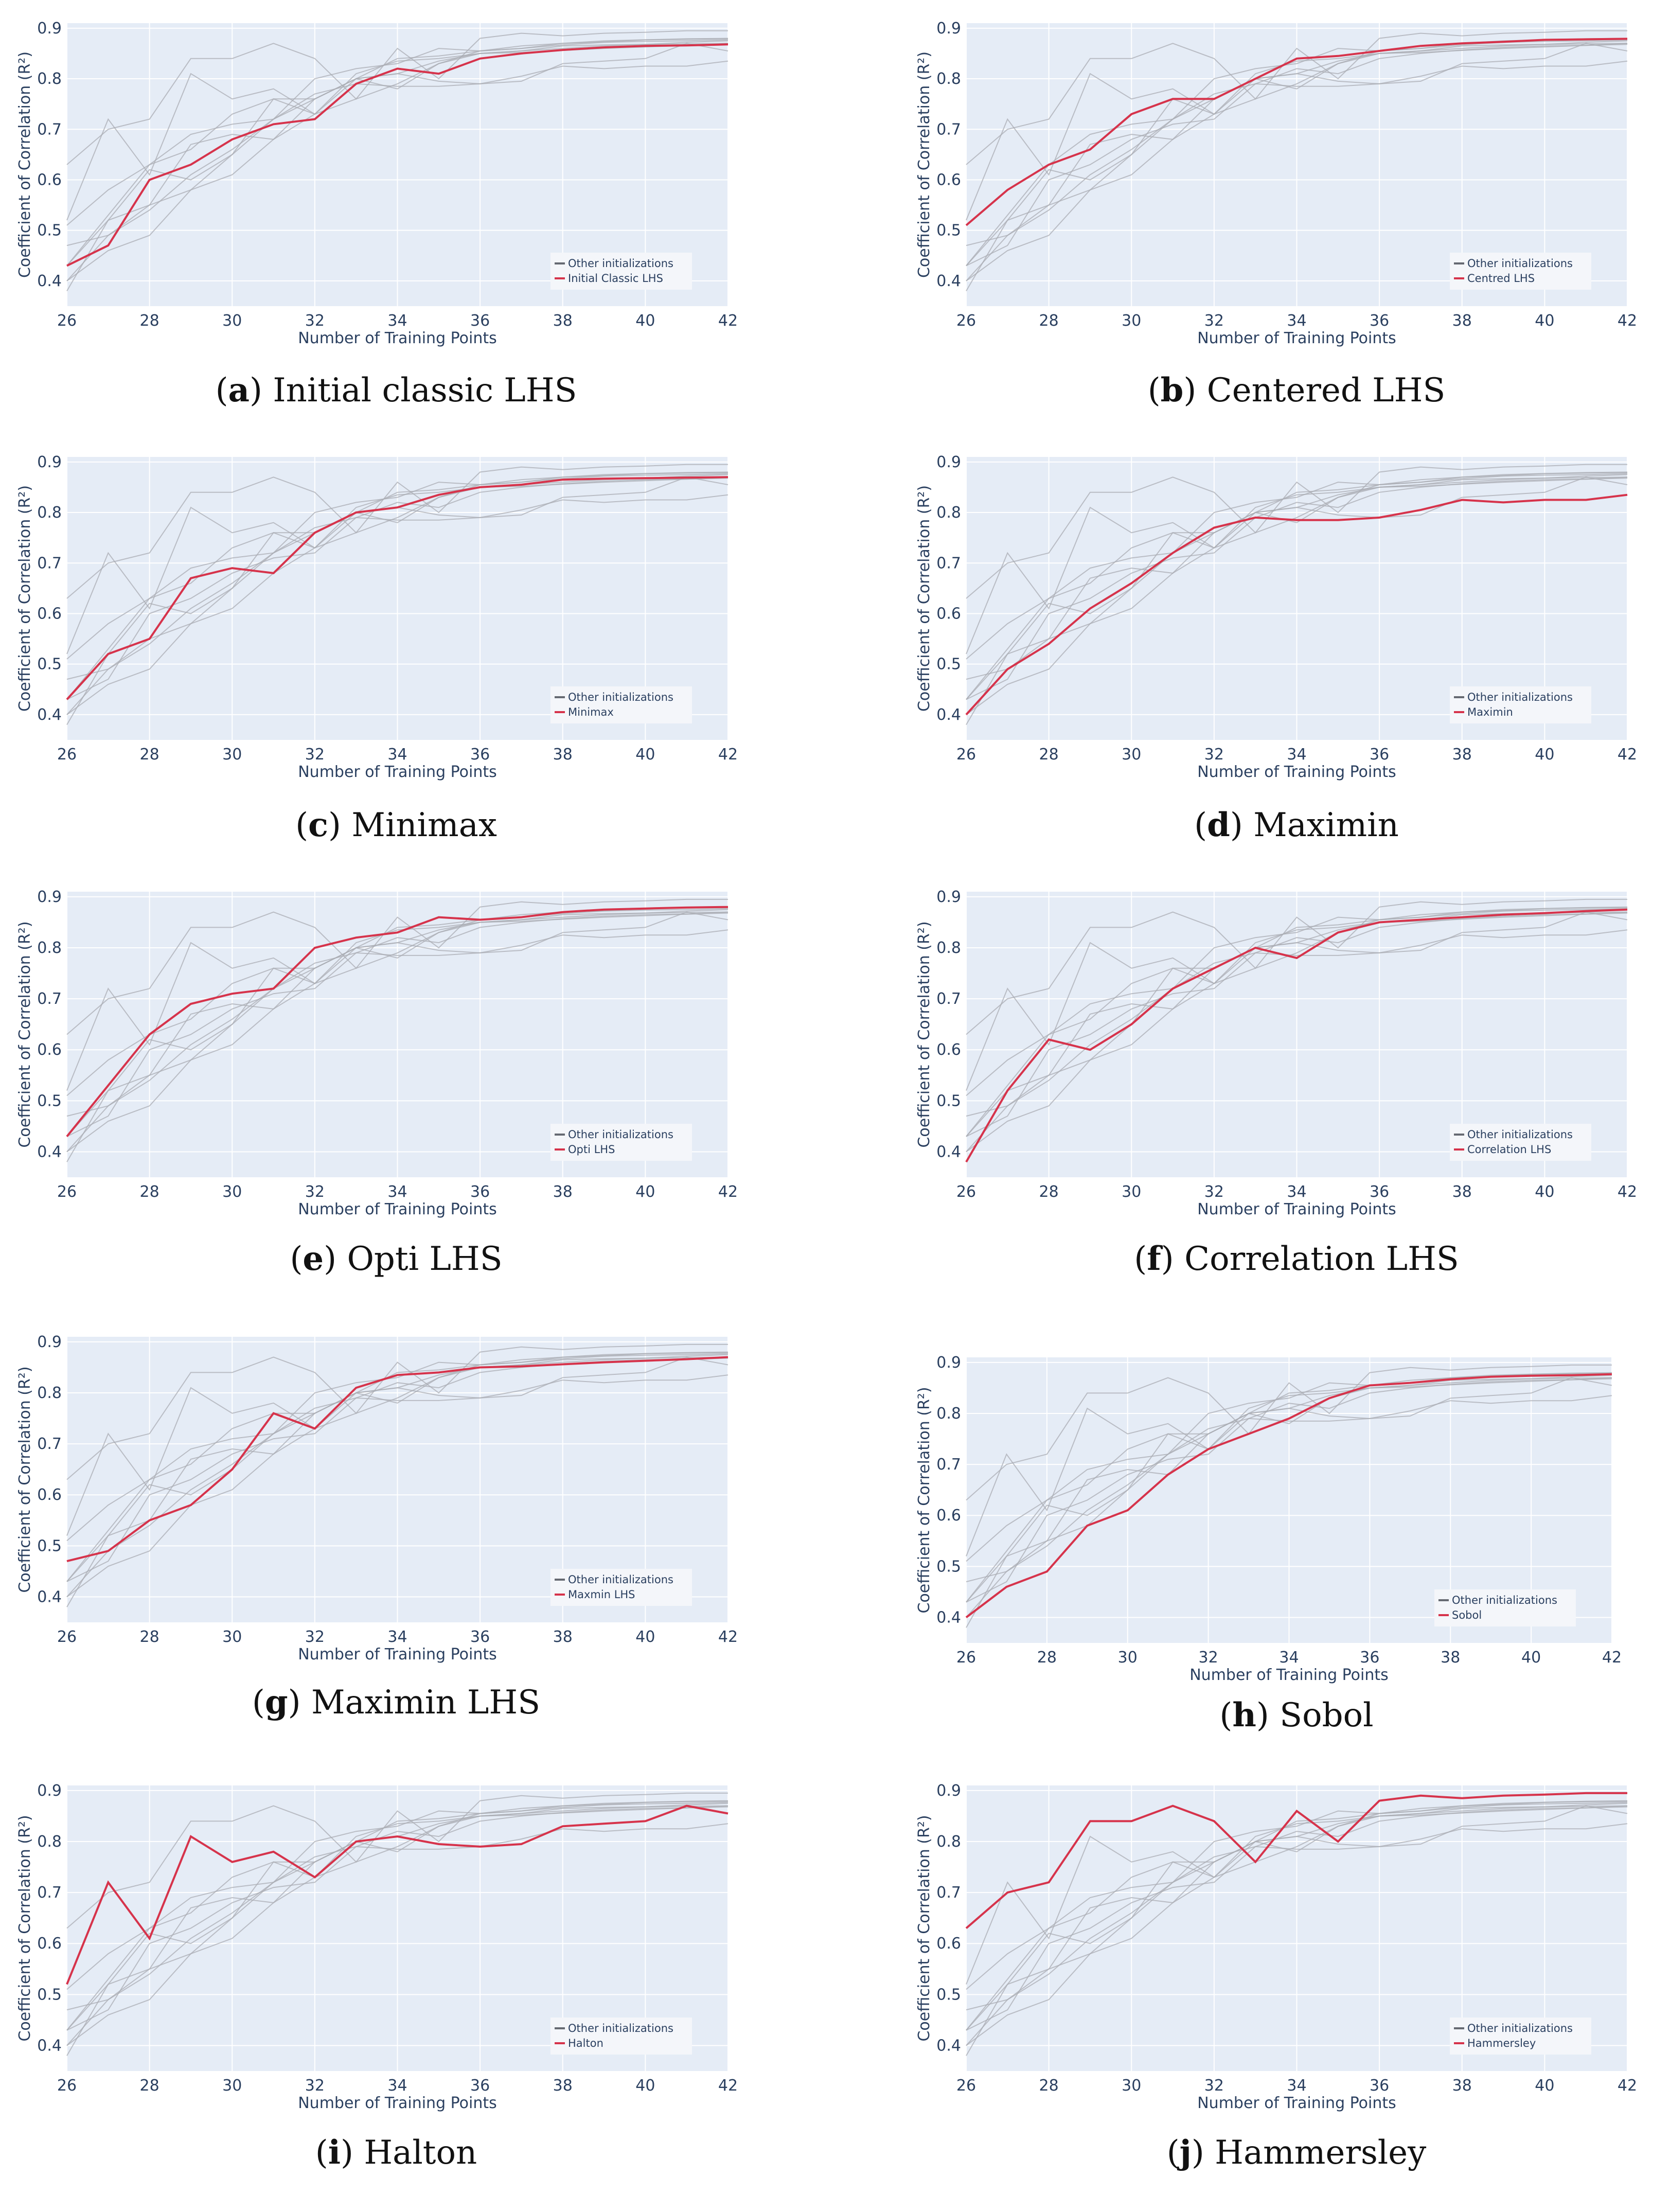 The height and width of the screenshot is (2212, 1670). I want to click on legend: Other initializations Maximin, so click(1521, 704).